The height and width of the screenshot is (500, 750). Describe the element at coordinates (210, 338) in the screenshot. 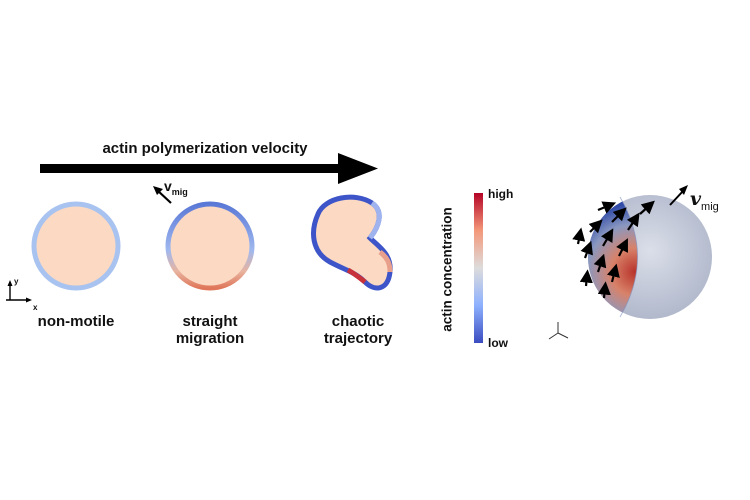

I see `cell-label-line2: migration` at that location.